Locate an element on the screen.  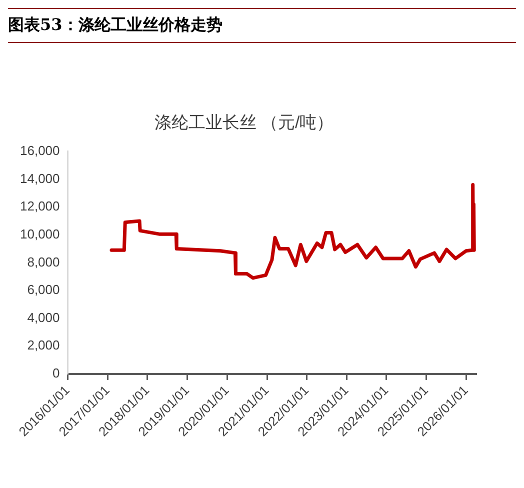
y-tick-label: 10,000 is located at coordinates (40, 234).